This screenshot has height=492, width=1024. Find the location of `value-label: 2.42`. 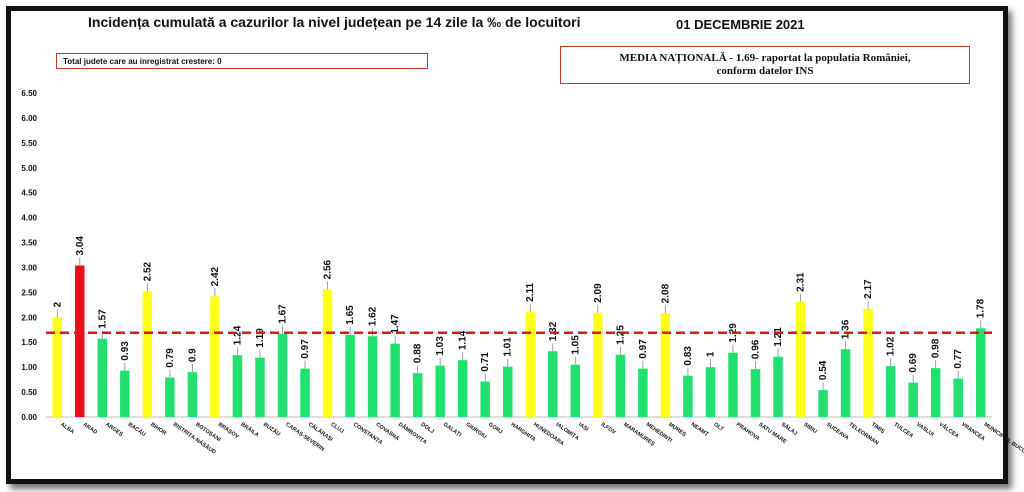

value-label: 2.42 is located at coordinates (215, 276).